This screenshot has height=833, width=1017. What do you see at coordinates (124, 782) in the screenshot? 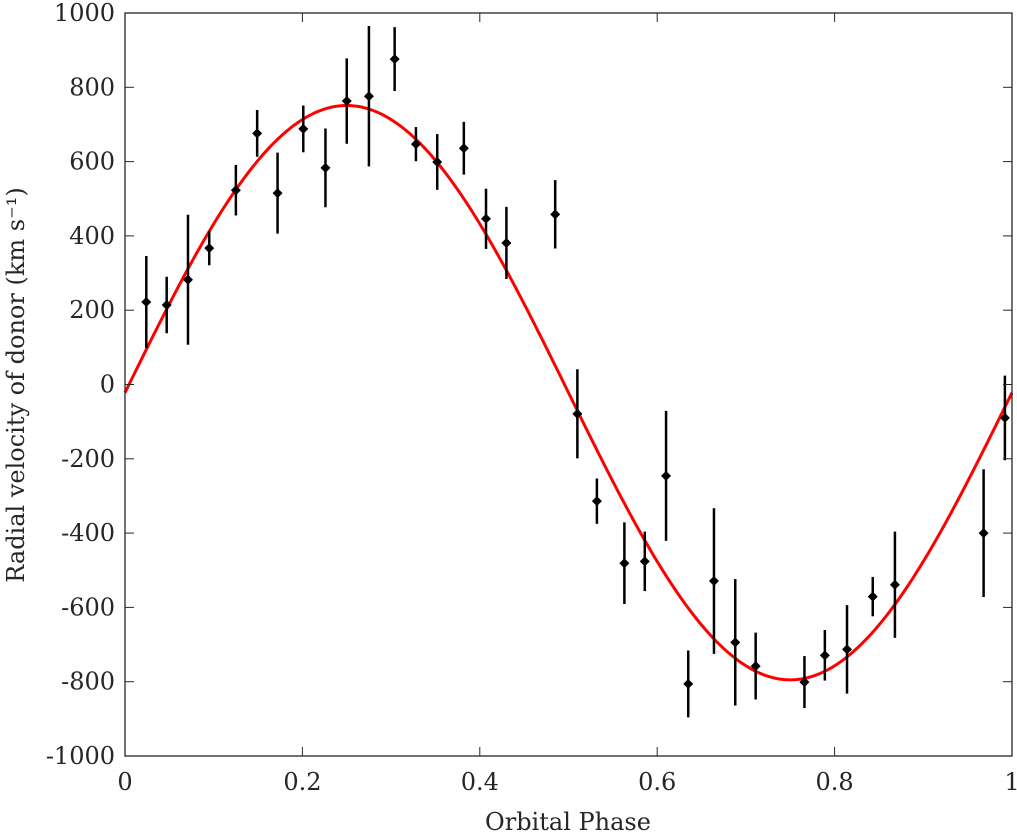
I see `x-tick-label: 0` at bounding box center [124, 782].